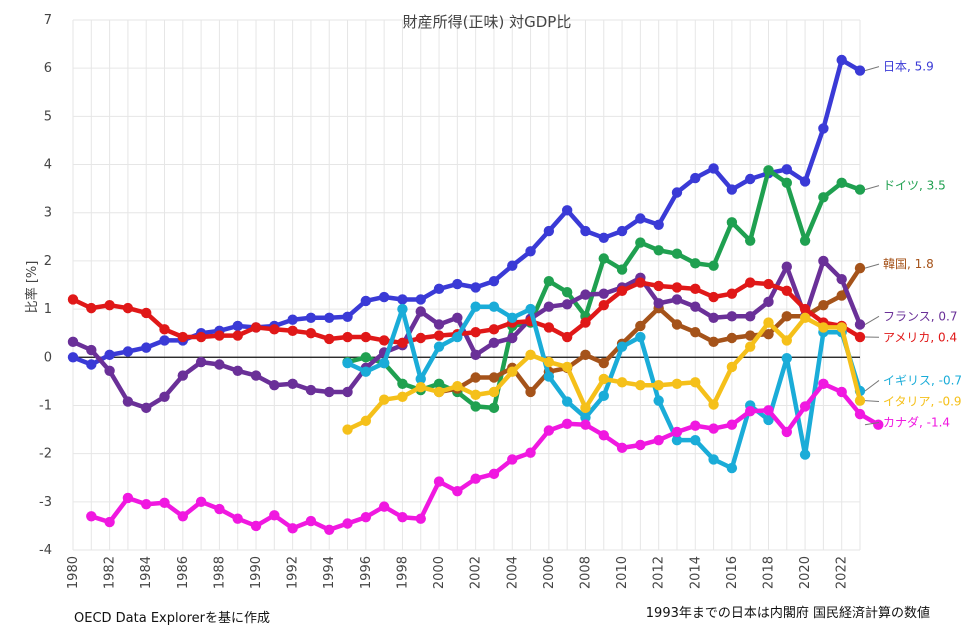 The width and height of the screenshot is (975, 636). Describe the element at coordinates (402, 572) in the screenshot. I see `x-tick-label: 1998` at that location.